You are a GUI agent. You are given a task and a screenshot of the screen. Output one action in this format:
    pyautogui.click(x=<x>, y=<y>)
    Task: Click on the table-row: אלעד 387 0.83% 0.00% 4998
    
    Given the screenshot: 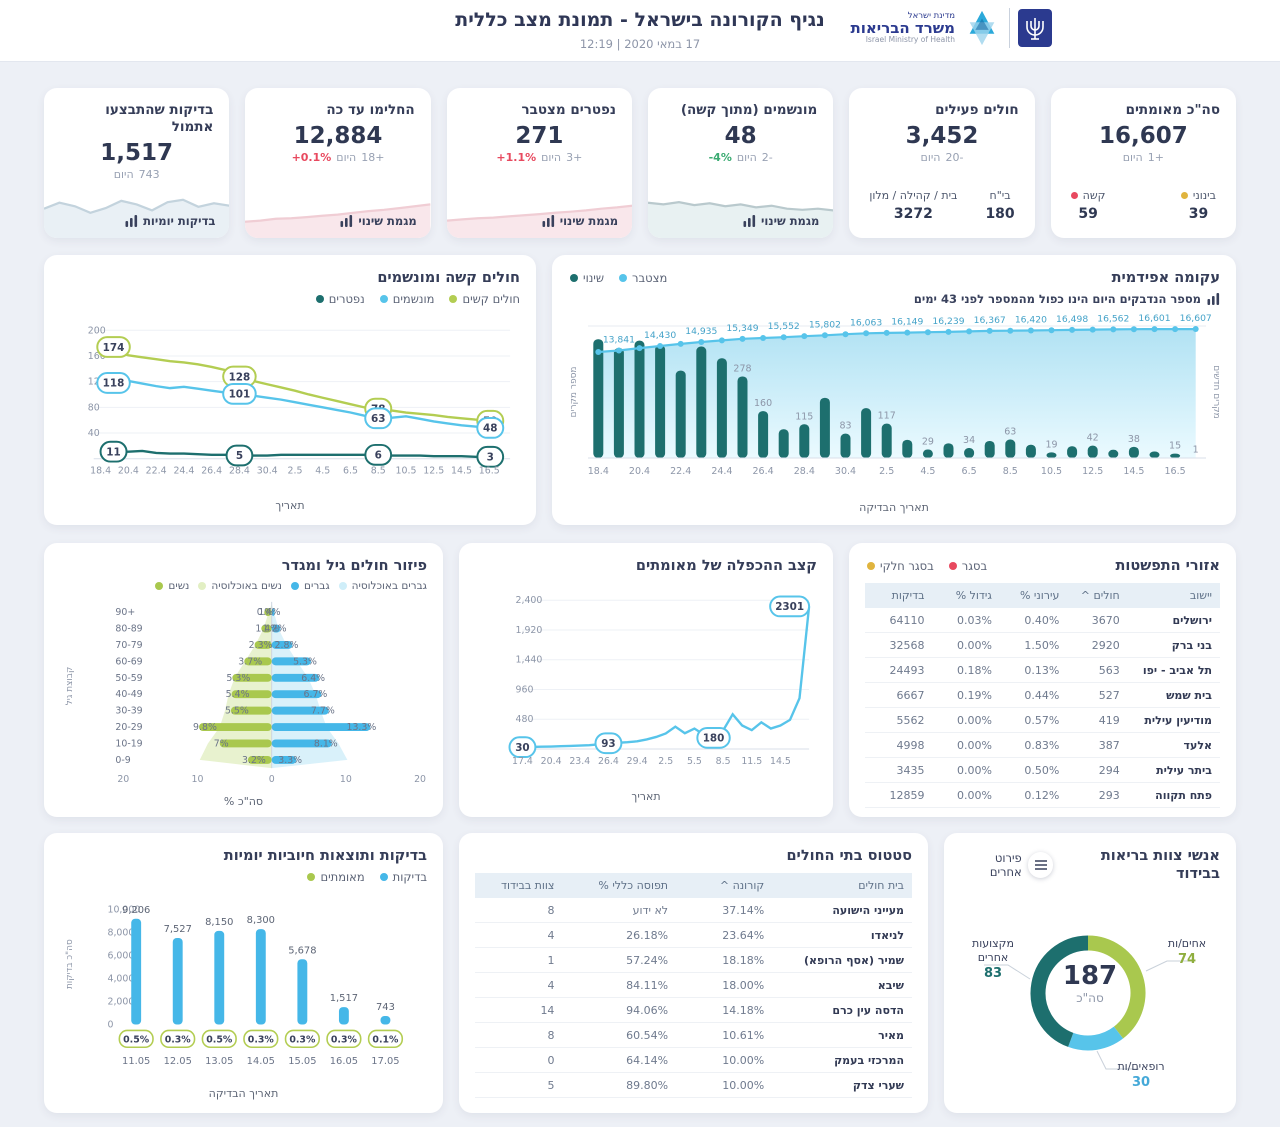 What is the action you would take?
    pyautogui.click(x=1042, y=745)
    